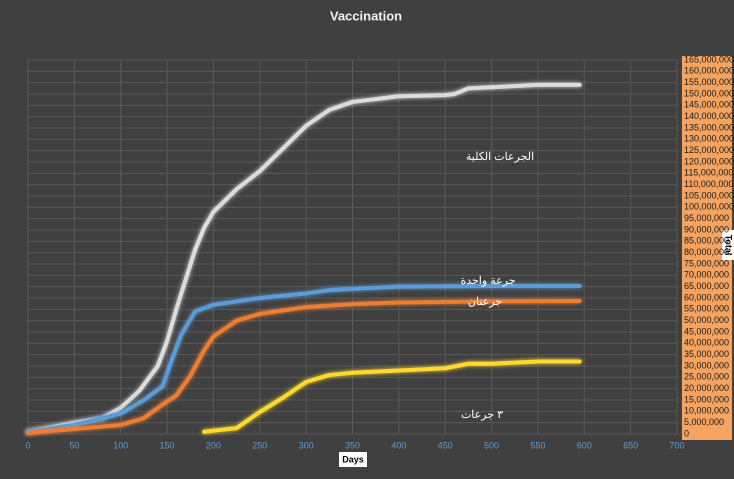  I want to click on y-tick-label: 90,000,000, so click(706, 229).